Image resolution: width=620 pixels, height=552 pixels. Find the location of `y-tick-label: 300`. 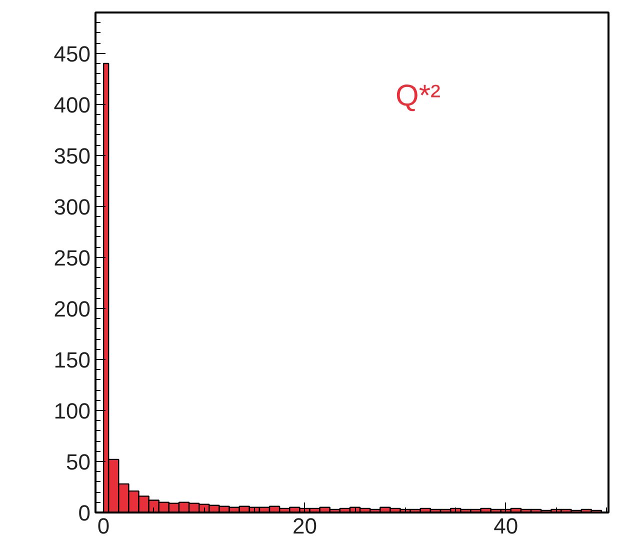

y-tick-label: 300 is located at coordinates (72, 207).